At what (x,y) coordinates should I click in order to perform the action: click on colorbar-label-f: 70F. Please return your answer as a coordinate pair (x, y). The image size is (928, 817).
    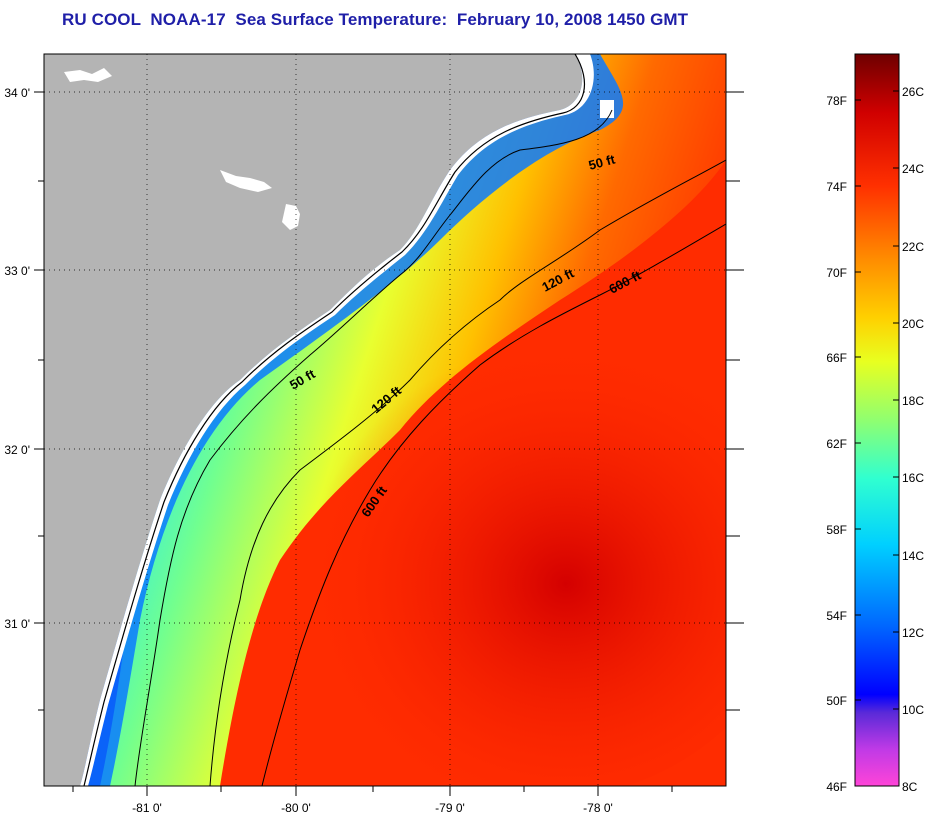
    Looking at the image, I should click on (836, 273).